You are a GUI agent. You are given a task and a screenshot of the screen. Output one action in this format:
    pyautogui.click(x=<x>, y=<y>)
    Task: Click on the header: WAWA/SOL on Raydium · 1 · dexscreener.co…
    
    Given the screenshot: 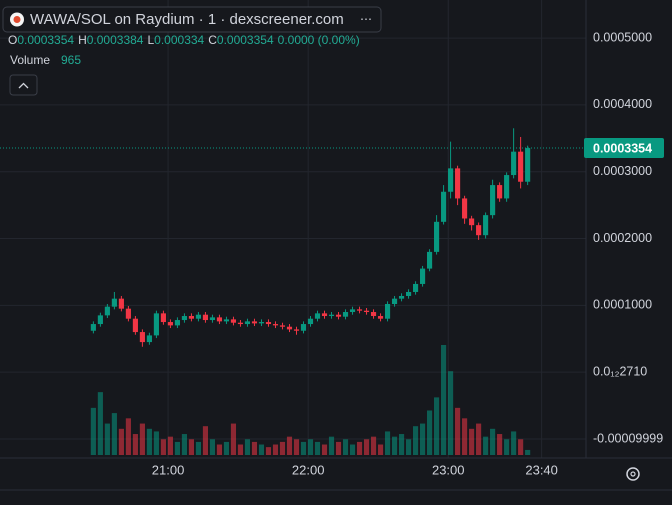 What is the action you would take?
    pyautogui.click(x=192, y=51)
    